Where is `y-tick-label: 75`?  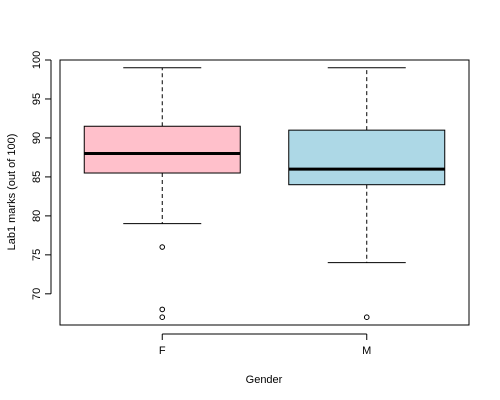 y-tick-label: 75 is located at coordinates (37, 255).